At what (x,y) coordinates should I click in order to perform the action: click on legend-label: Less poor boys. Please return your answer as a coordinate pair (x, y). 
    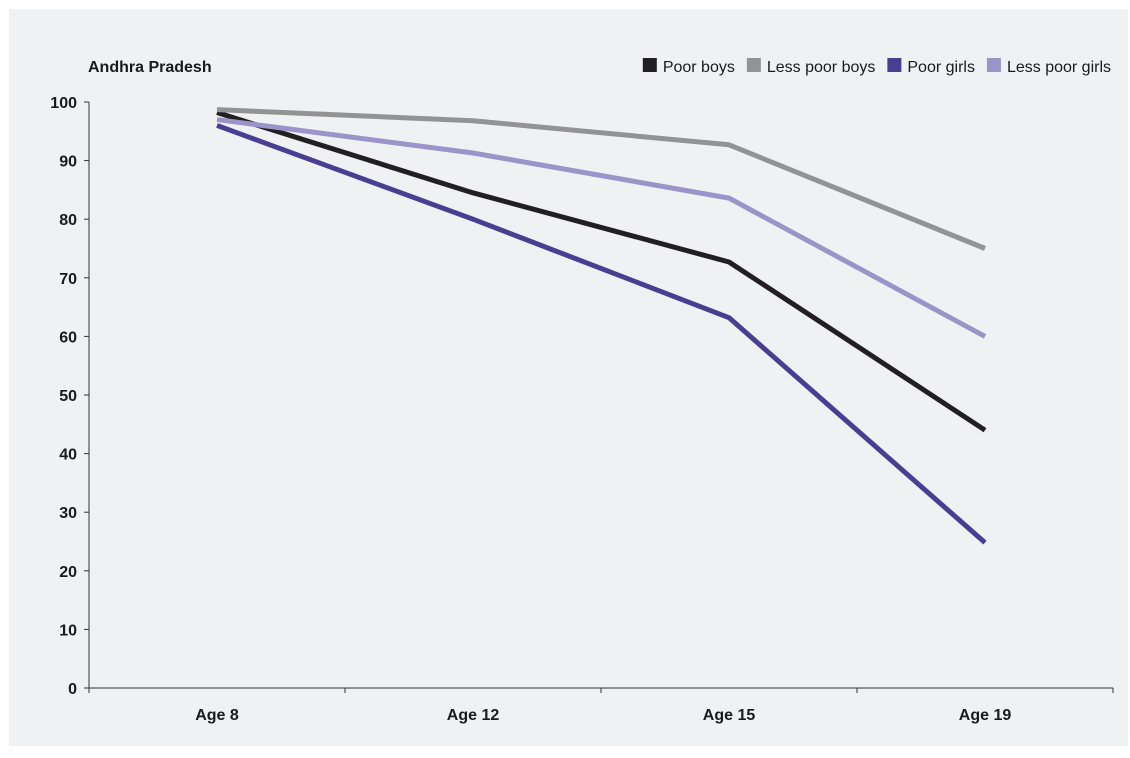
    Looking at the image, I should click on (821, 67).